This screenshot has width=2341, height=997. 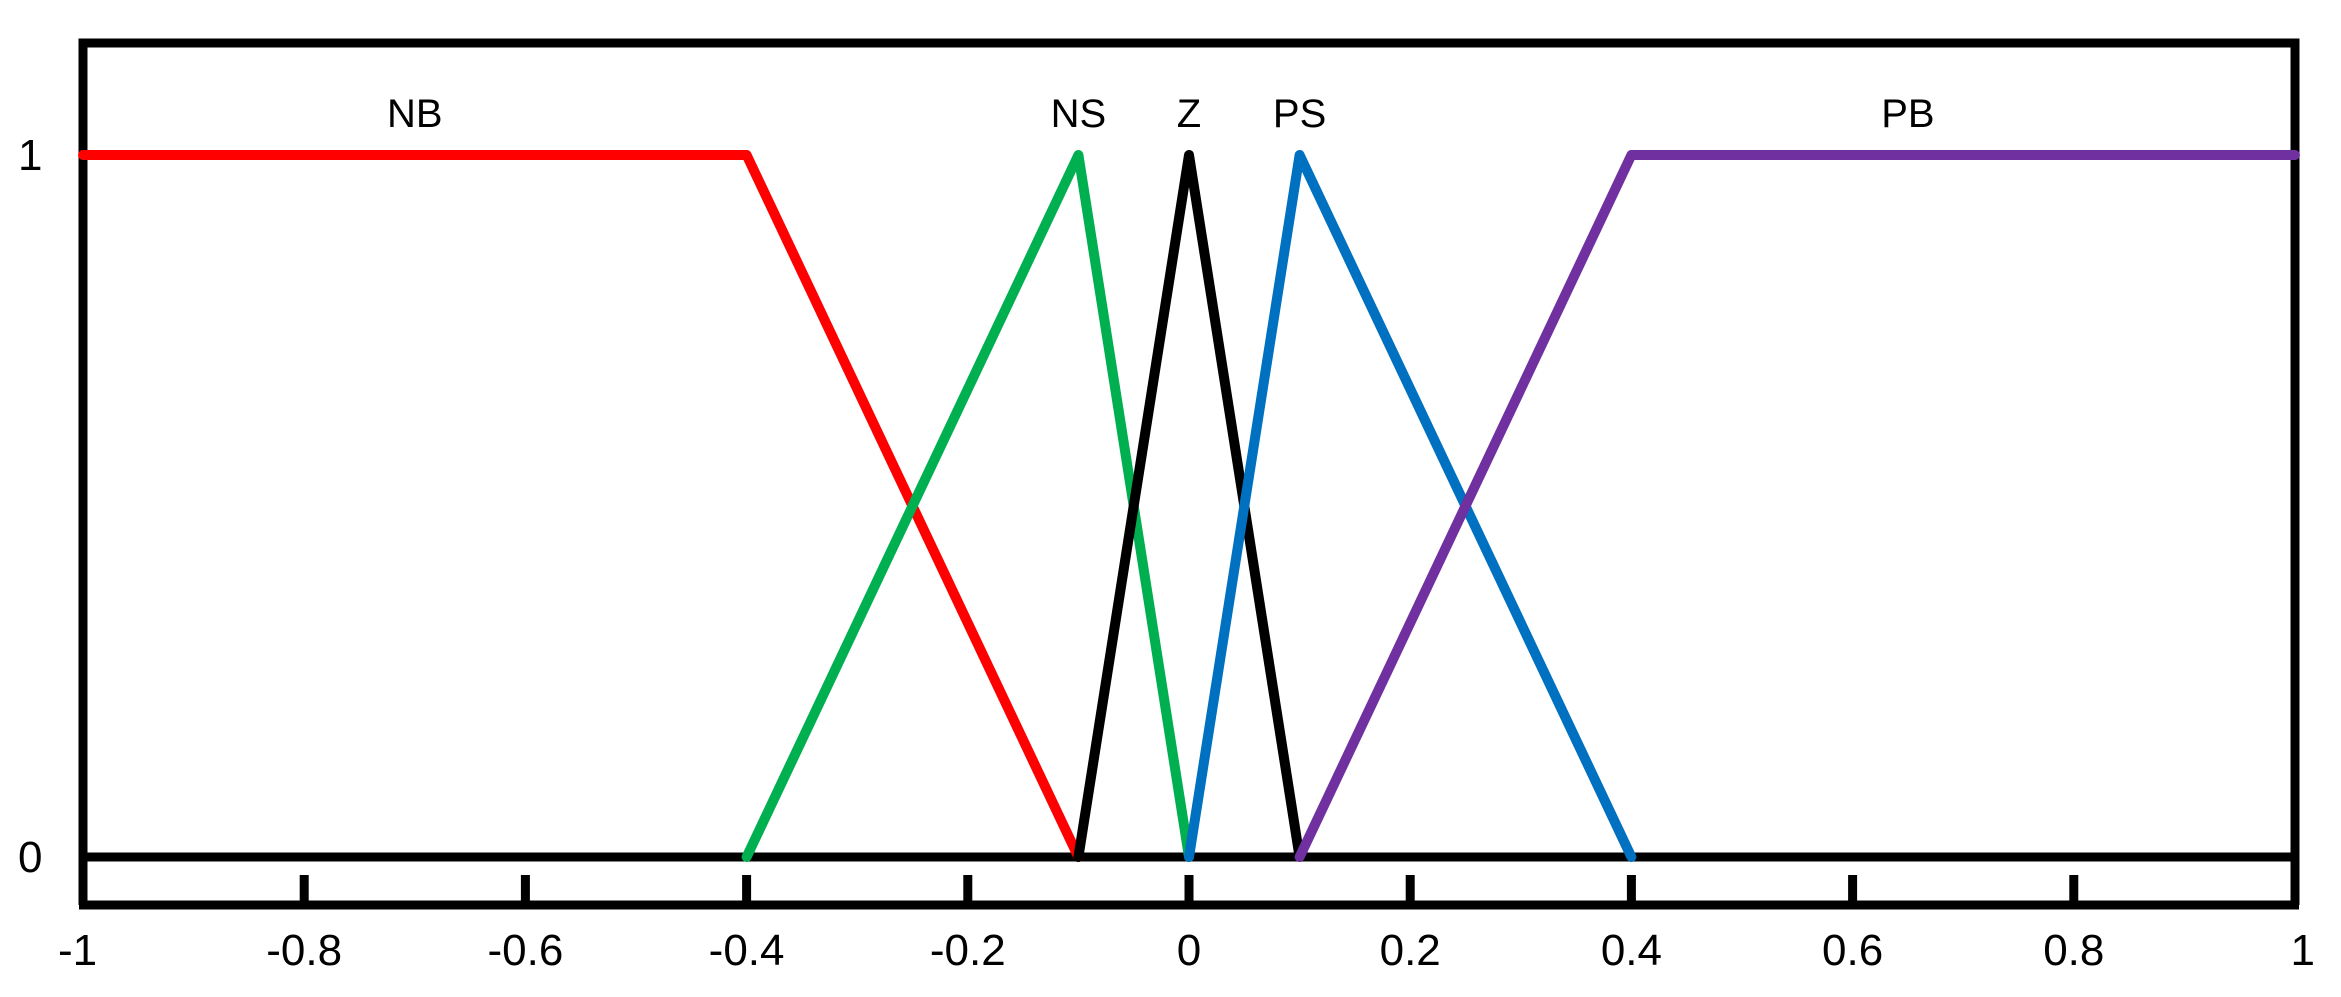 I want to click on series-line-z, so click(x=1189, y=506).